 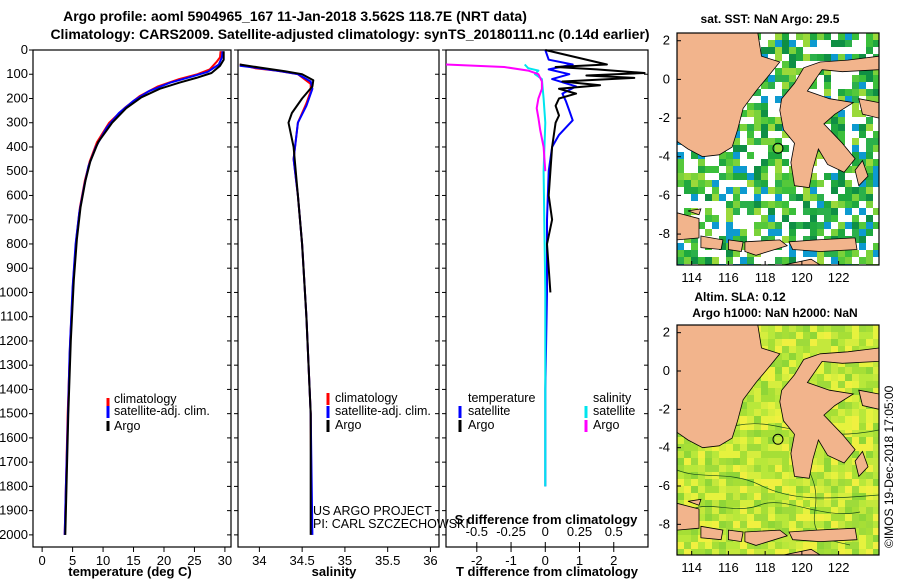 I want to click on x-tick-label: 0, so click(x=42, y=560).